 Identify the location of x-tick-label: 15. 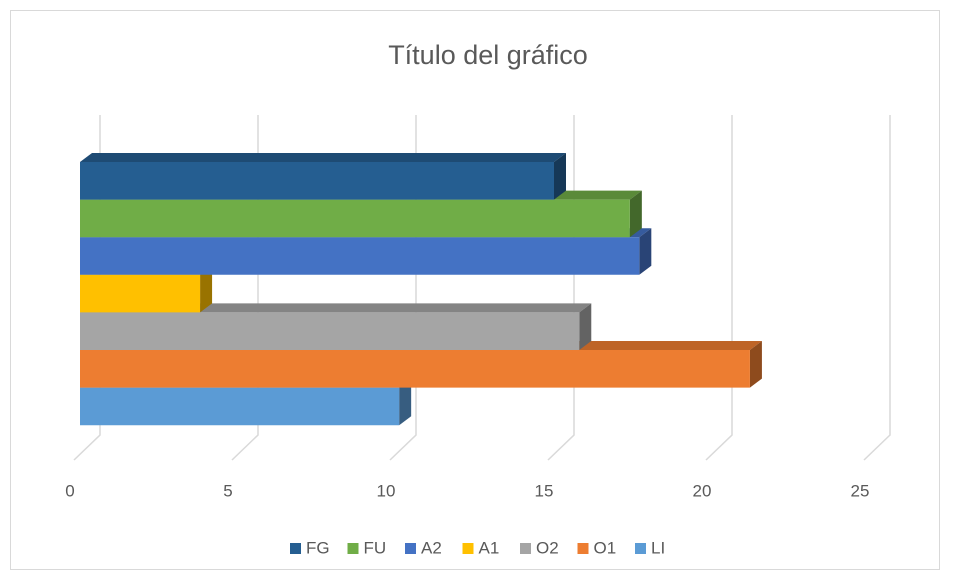
(544, 490).